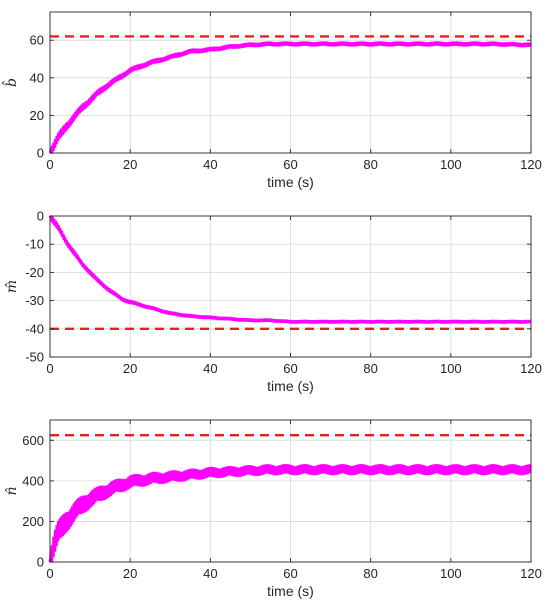 Image resolution: width=550 pixels, height=613 pixels. Describe the element at coordinates (37, 77) in the screenshot. I see `y-tick-label: 40` at that location.